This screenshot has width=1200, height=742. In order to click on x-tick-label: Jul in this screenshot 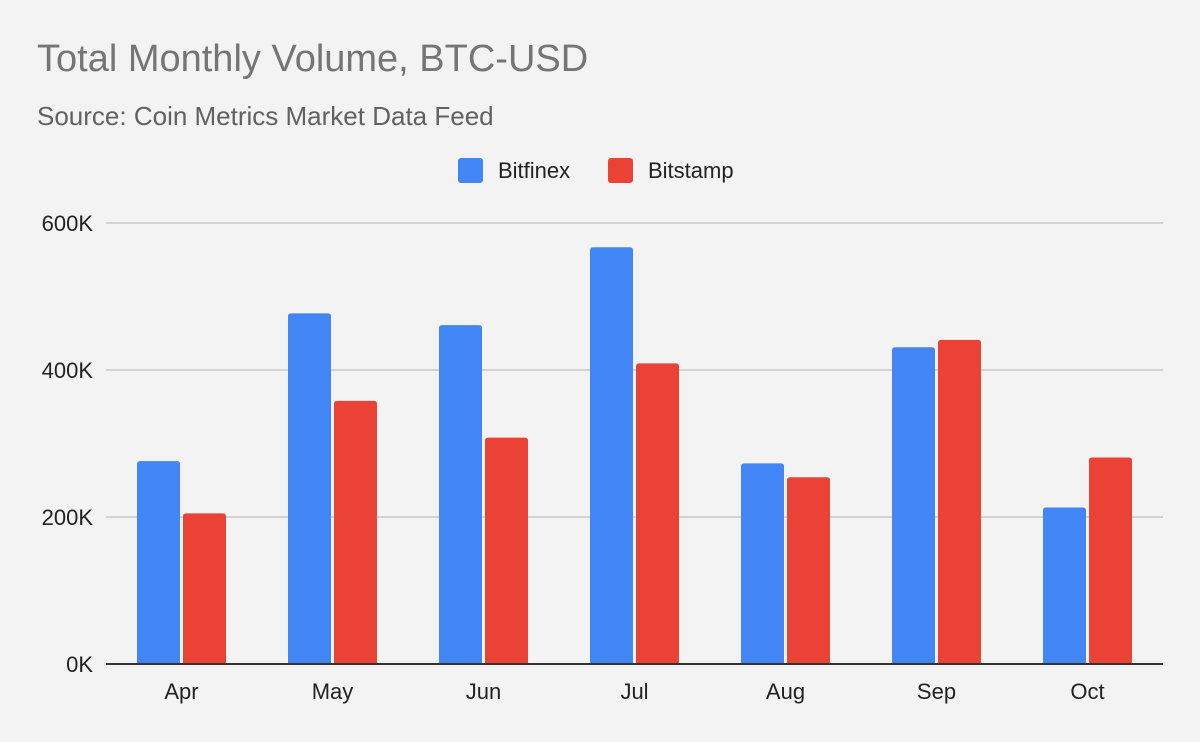, I will do `click(634, 691)`.